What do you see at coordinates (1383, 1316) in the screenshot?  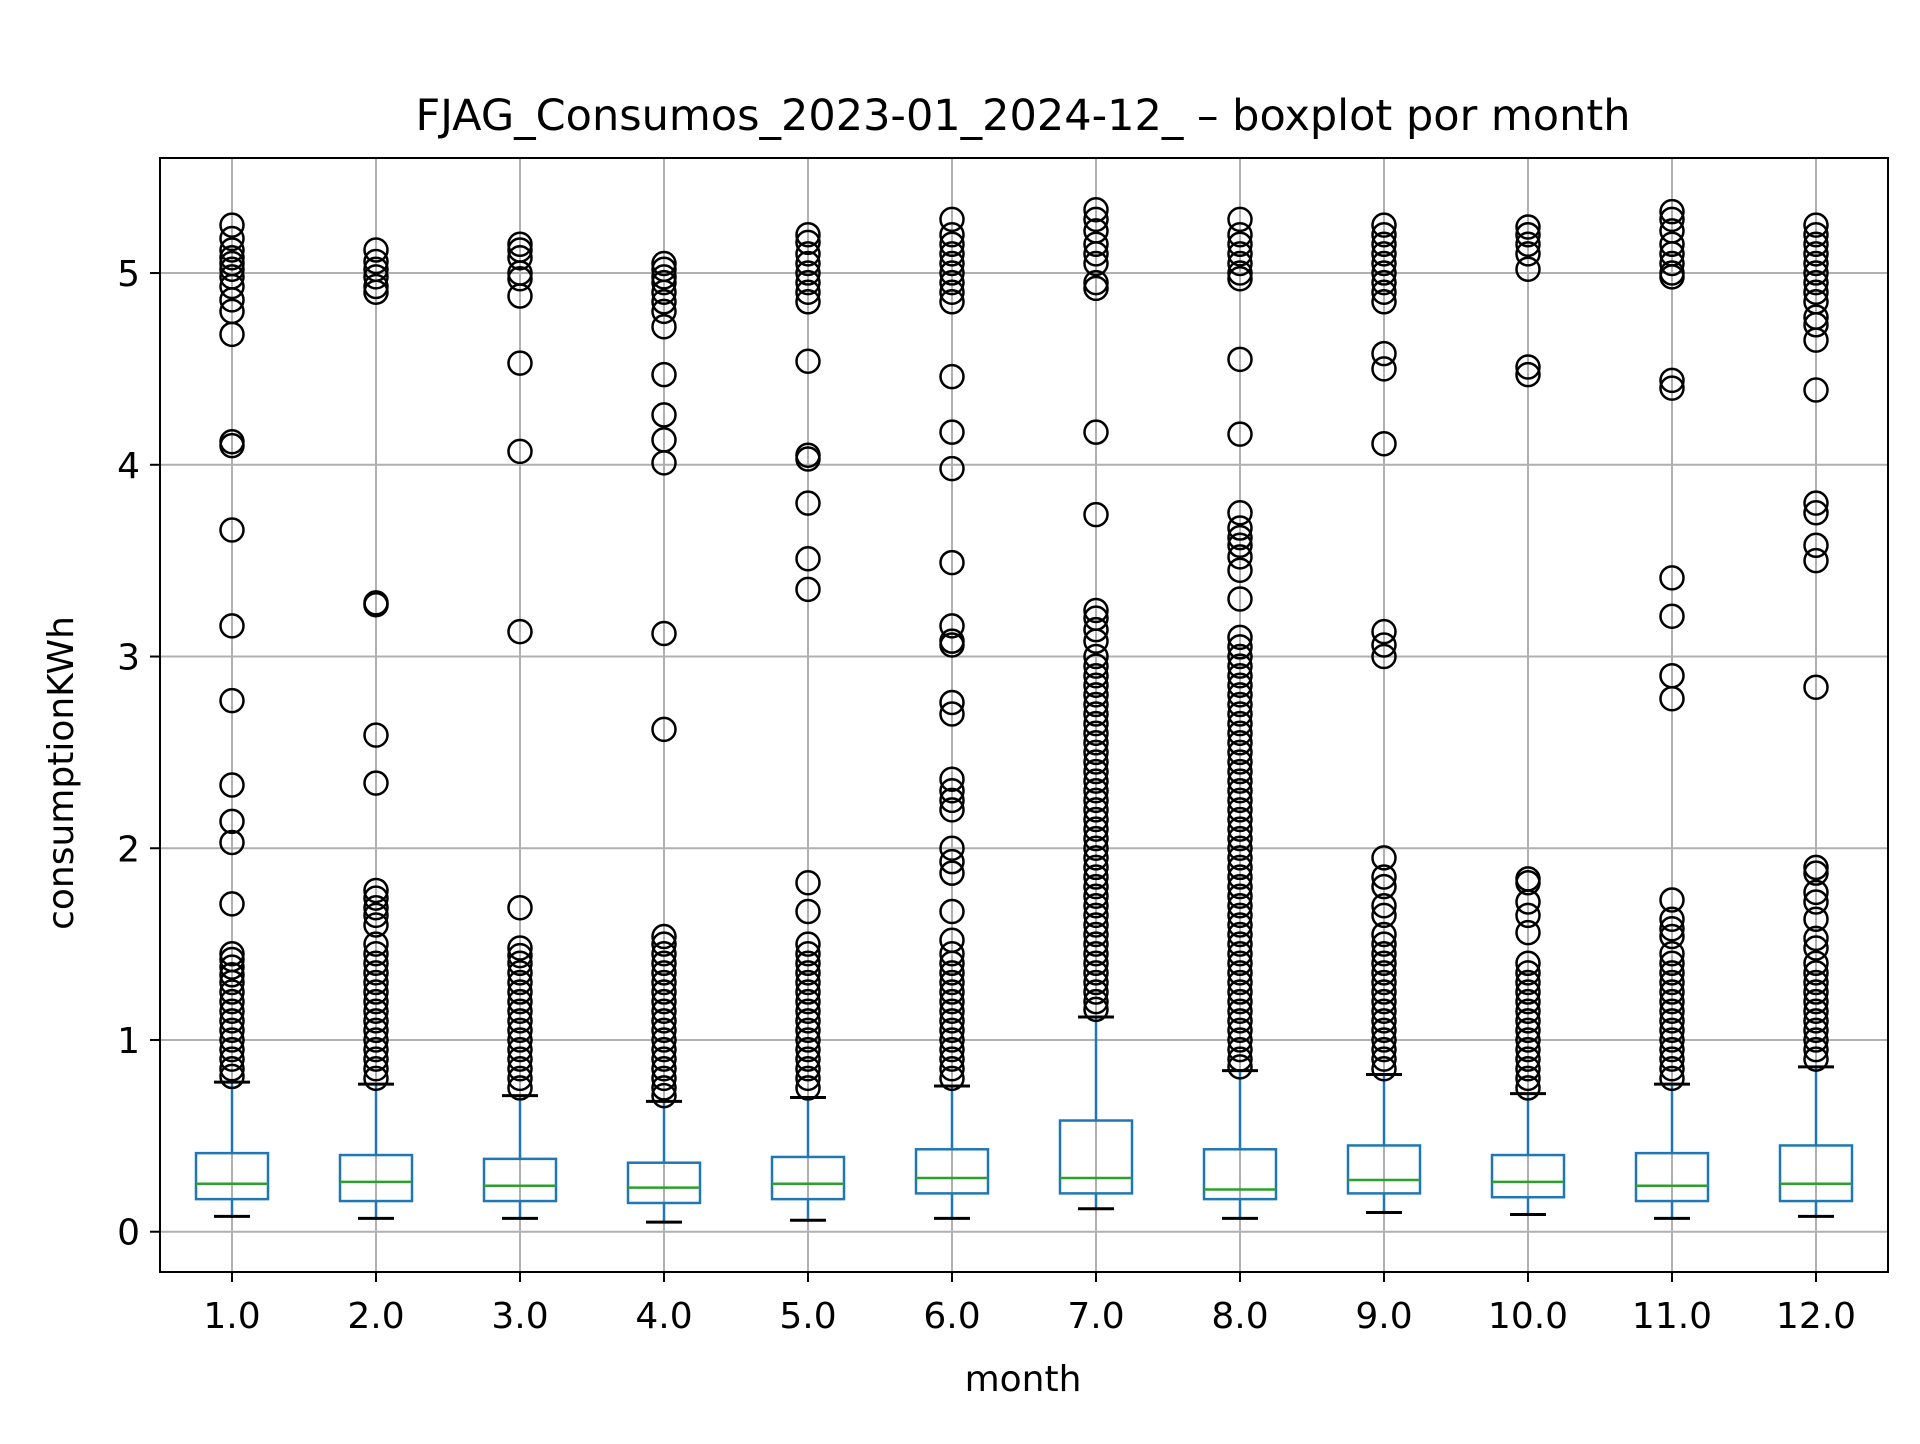 I see `x-tick-label: 9.0` at bounding box center [1383, 1316].